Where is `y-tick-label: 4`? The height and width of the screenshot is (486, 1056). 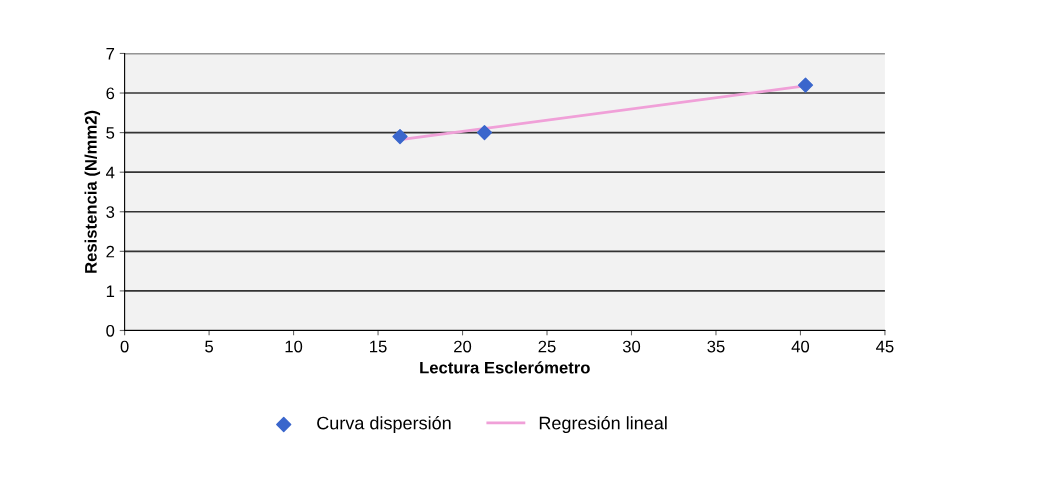
y-tick-label: 4 is located at coordinates (110, 172).